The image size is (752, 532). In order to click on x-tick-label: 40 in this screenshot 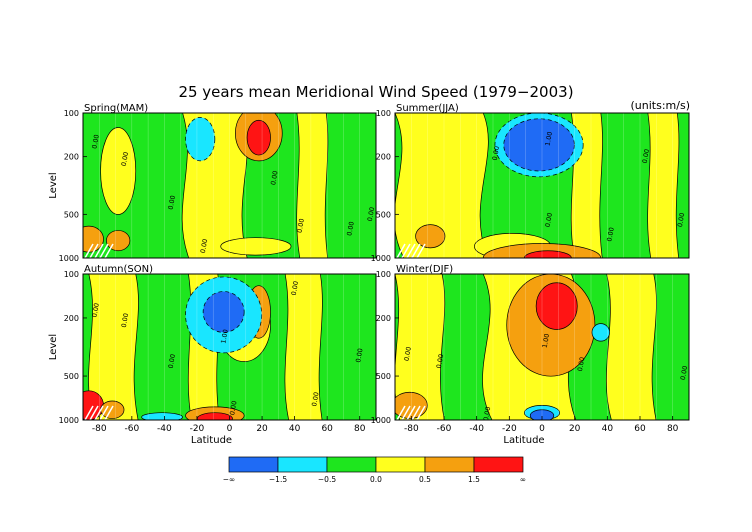, I will do `click(608, 429)`.